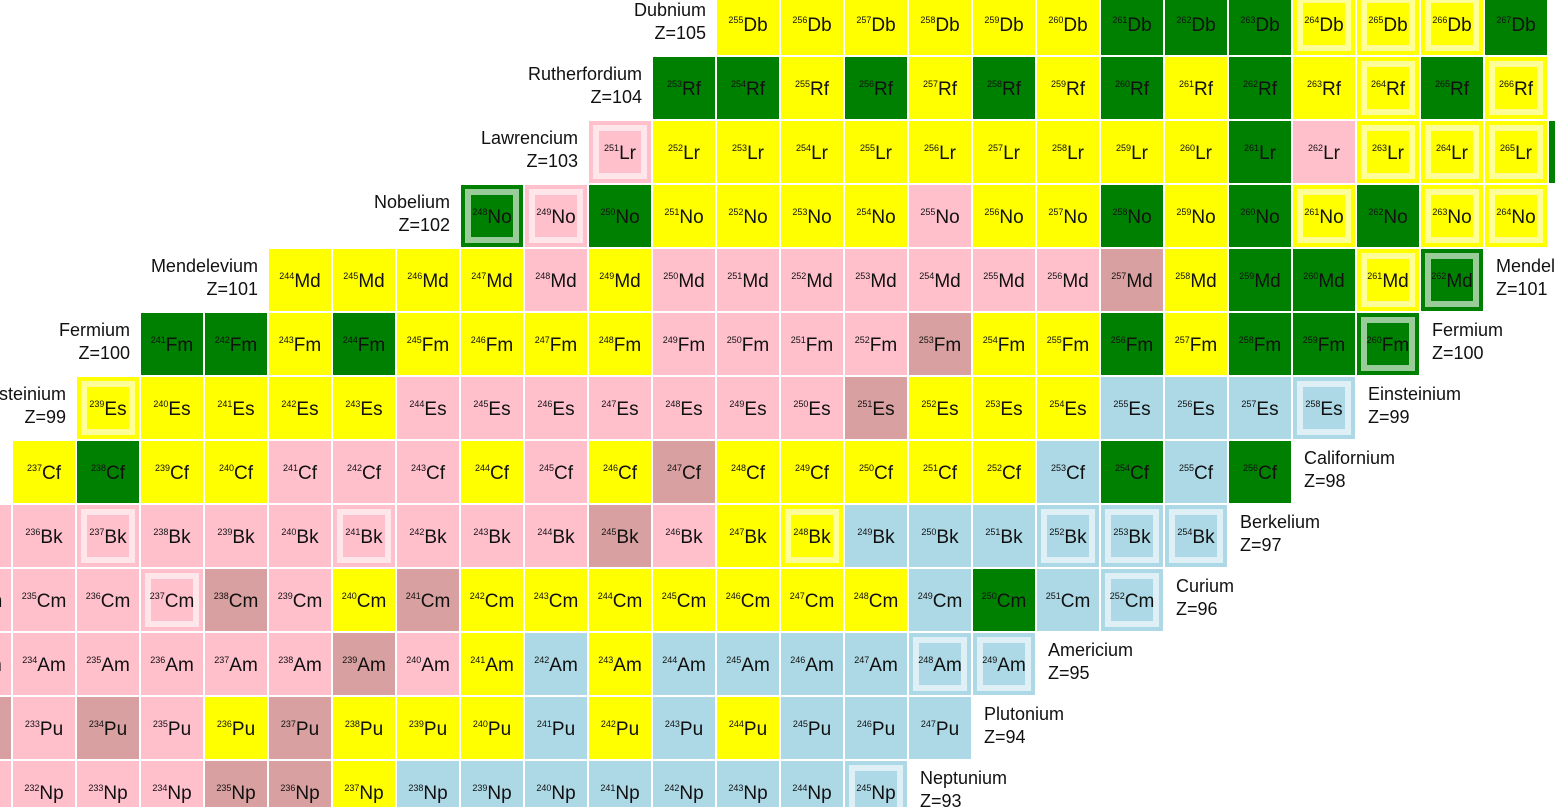 Image resolution: width=1555 pixels, height=807 pixels. I want to click on nuclide-cell: 244Fm, so click(364, 344).